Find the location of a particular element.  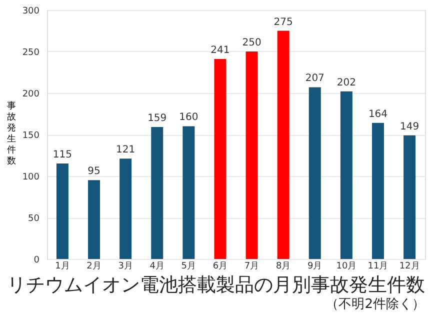

x-tick-label: 2月 is located at coordinates (94, 267).